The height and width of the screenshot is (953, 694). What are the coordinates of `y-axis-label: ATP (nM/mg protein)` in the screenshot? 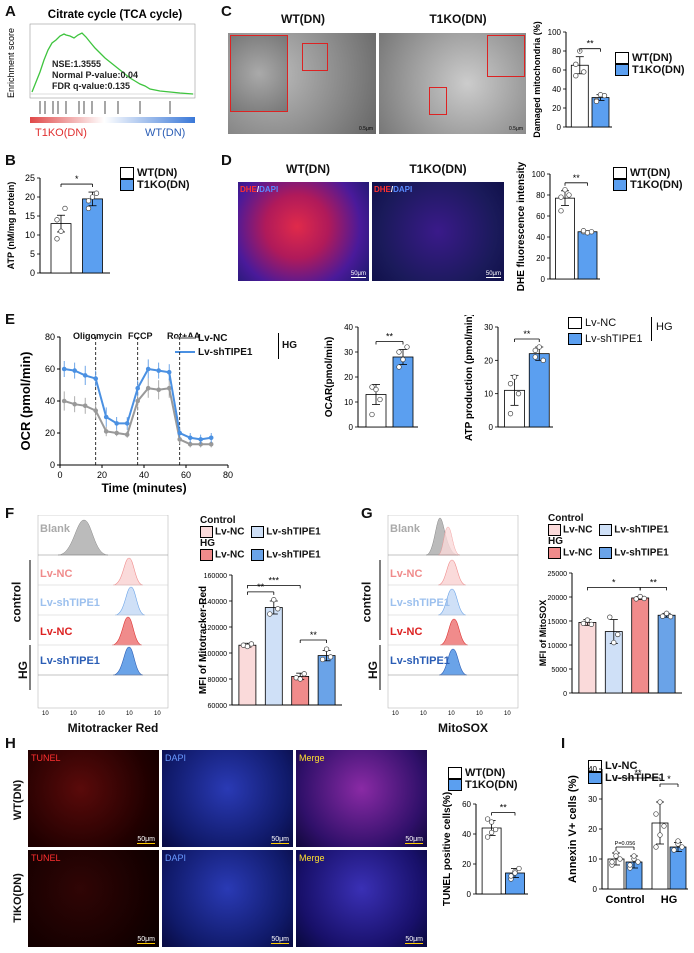 It's located at (11, 226).